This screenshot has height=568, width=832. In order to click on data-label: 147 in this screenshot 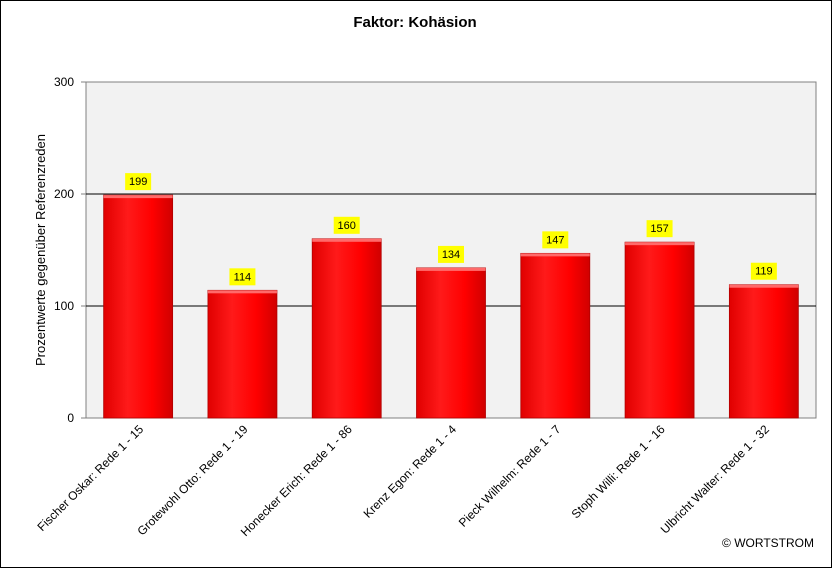, I will do `click(555, 240)`.